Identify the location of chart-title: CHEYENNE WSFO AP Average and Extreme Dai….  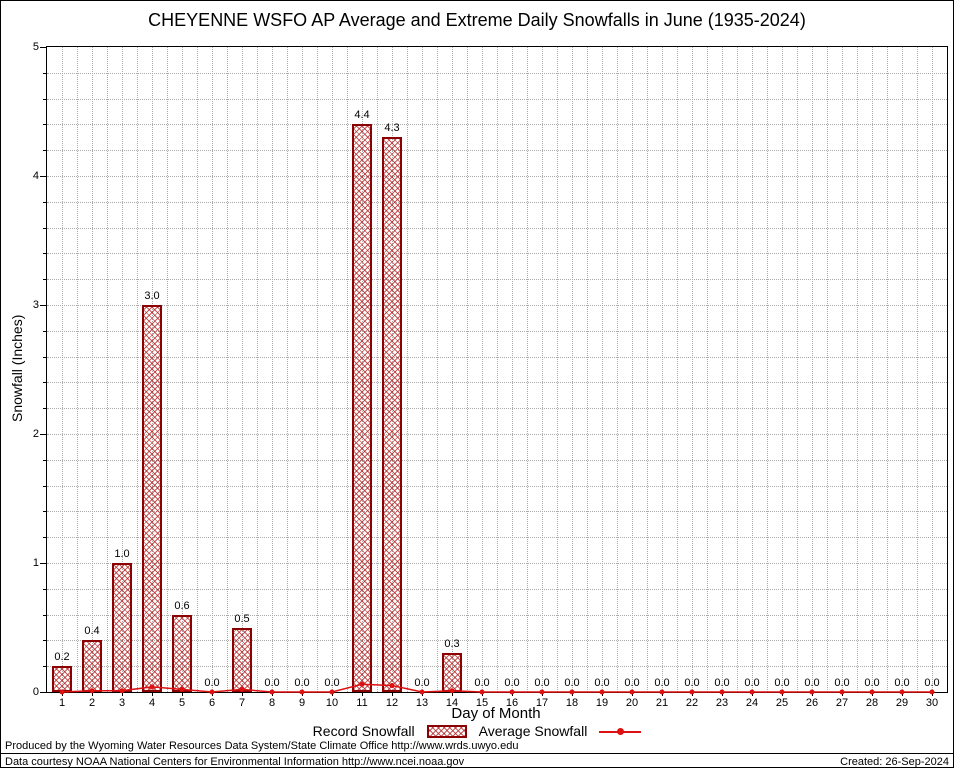
(477, 20).